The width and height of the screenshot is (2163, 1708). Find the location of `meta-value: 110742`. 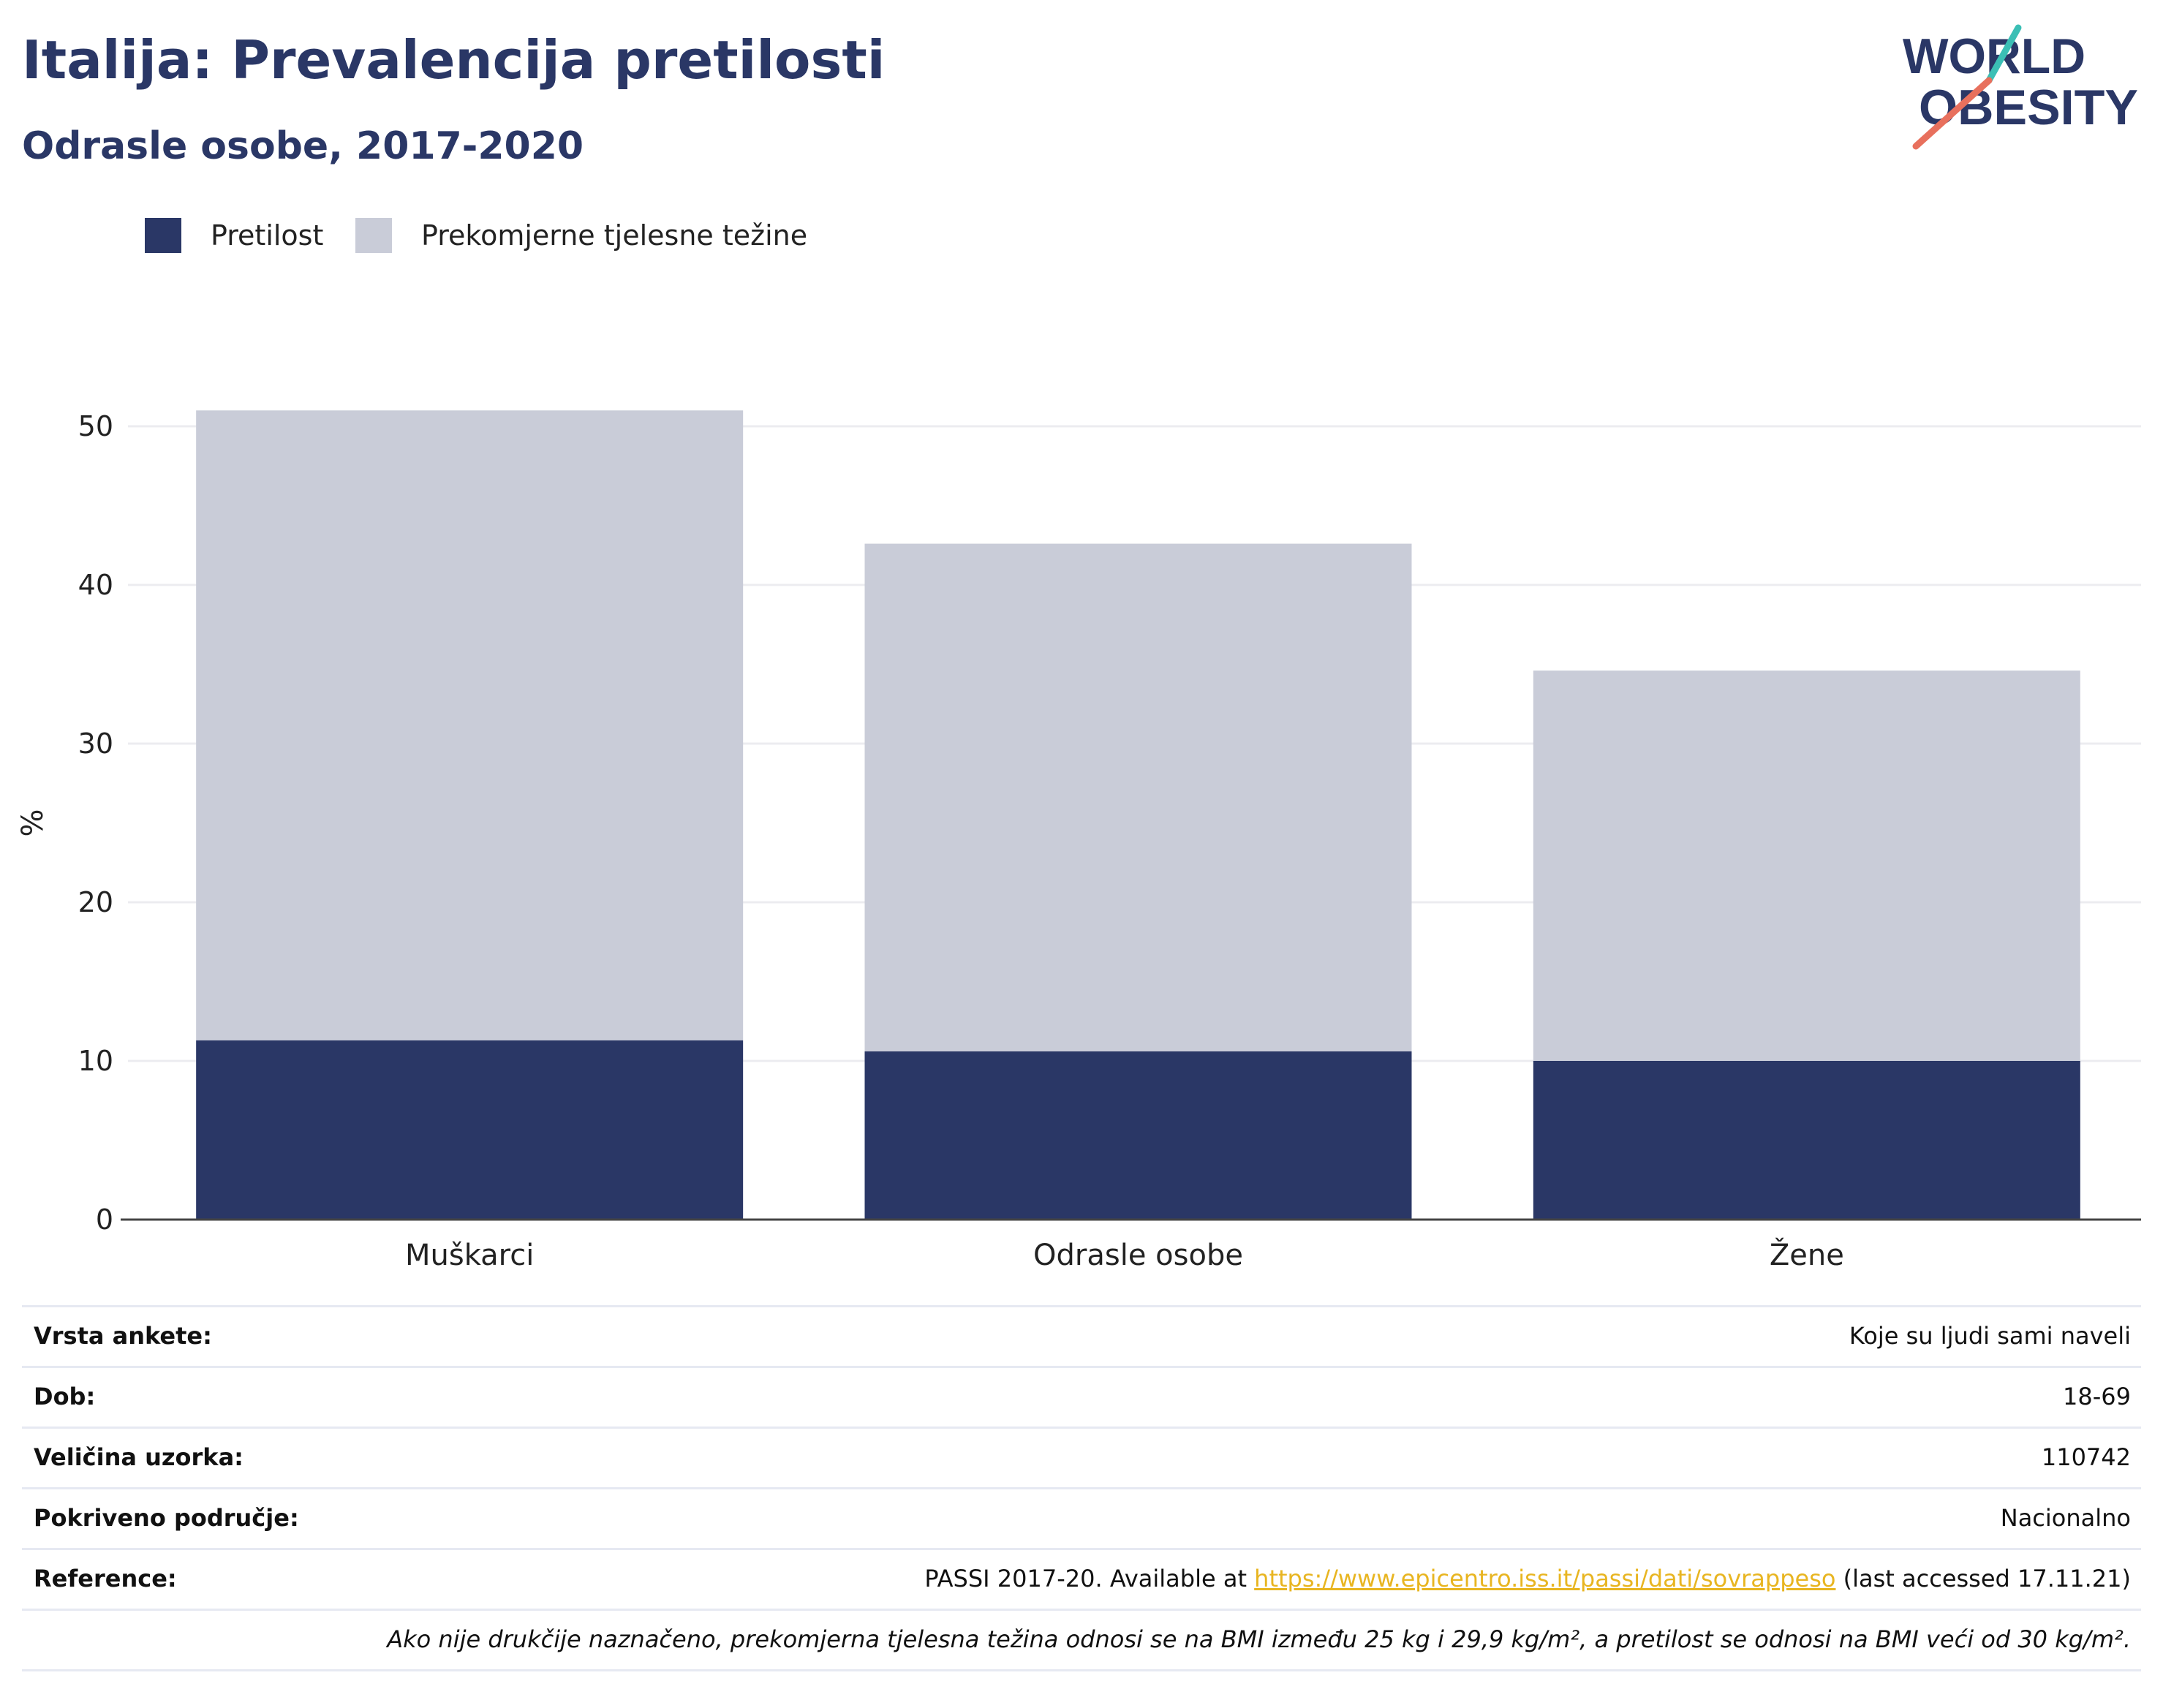

meta-value: 110742 is located at coordinates (2086, 1457).